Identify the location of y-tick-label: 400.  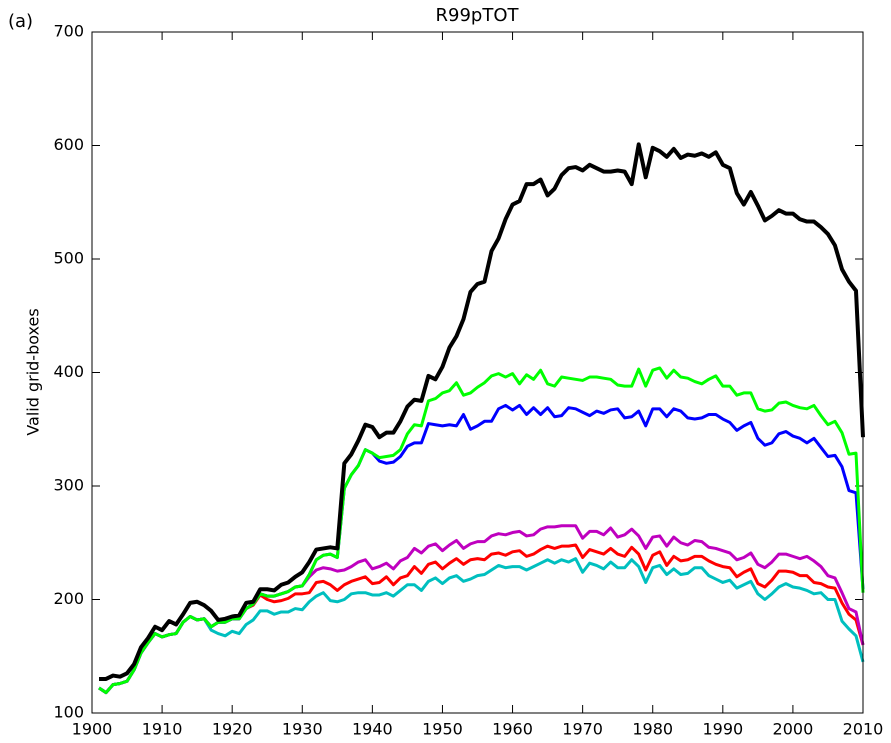
(68, 371).